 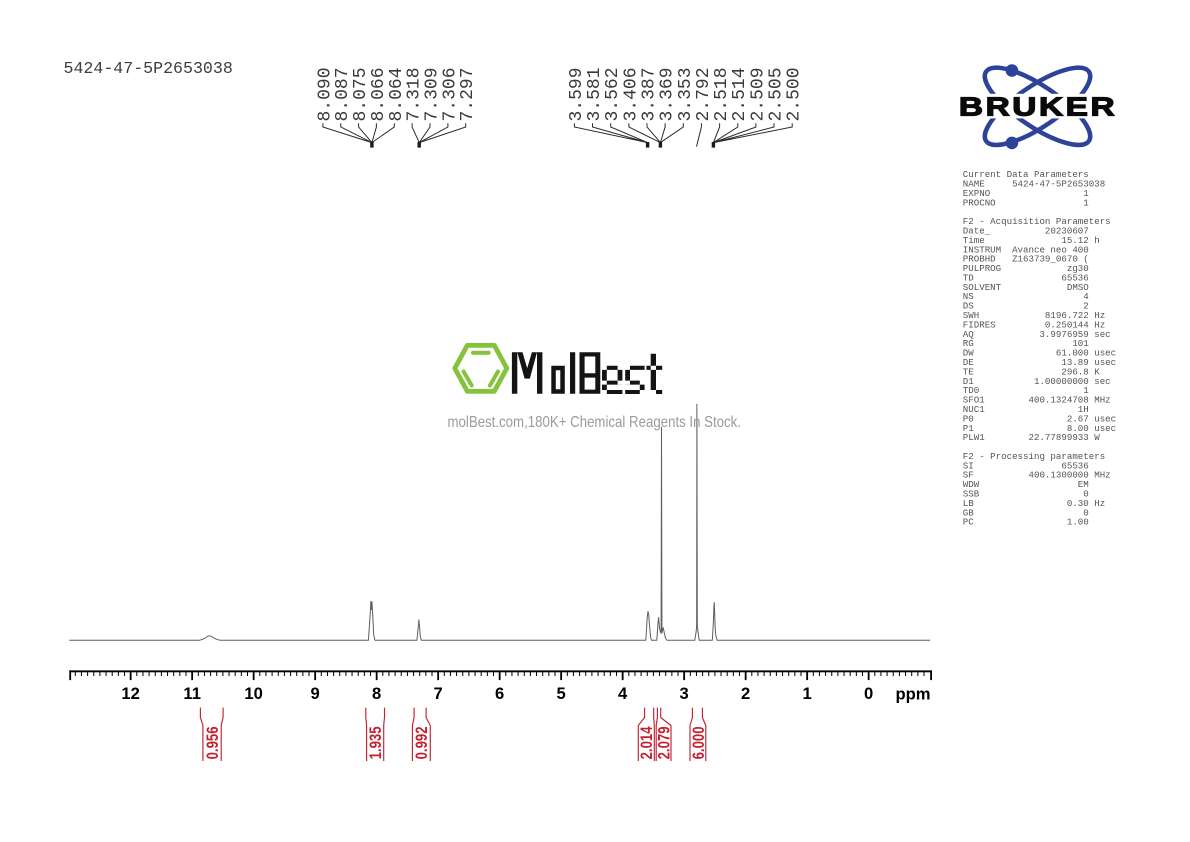 What do you see at coordinates (1038, 107) in the screenshot?
I see `svg-text: BRUKER` at bounding box center [1038, 107].